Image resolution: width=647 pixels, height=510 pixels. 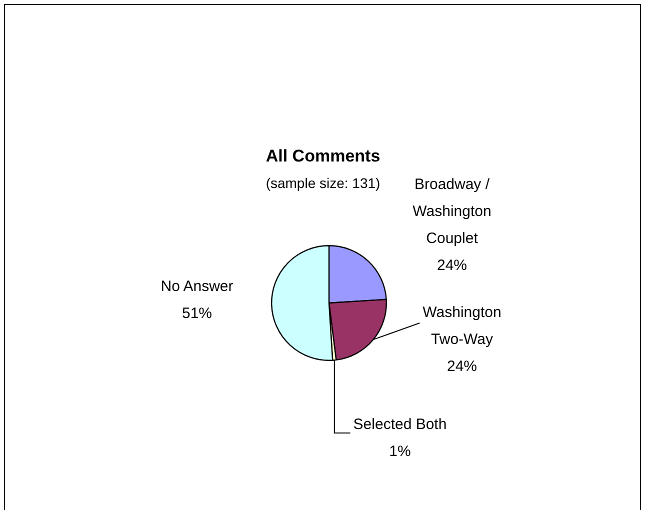 What do you see at coordinates (197, 287) in the screenshot?
I see `slice-label: No Answer` at bounding box center [197, 287].